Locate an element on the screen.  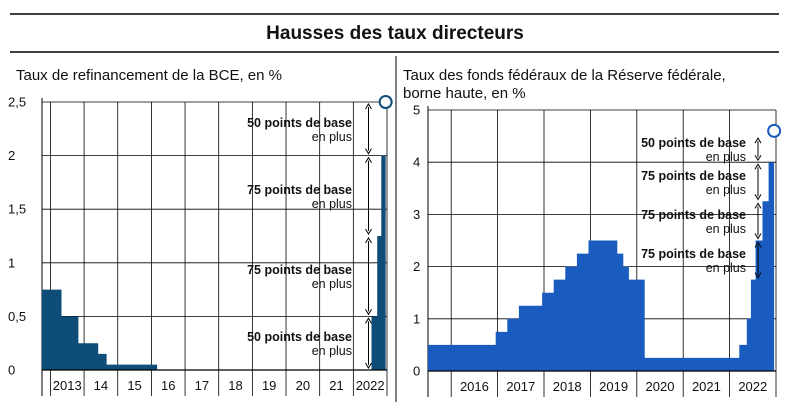
x-tick-label: 2020 is located at coordinates (660, 386).